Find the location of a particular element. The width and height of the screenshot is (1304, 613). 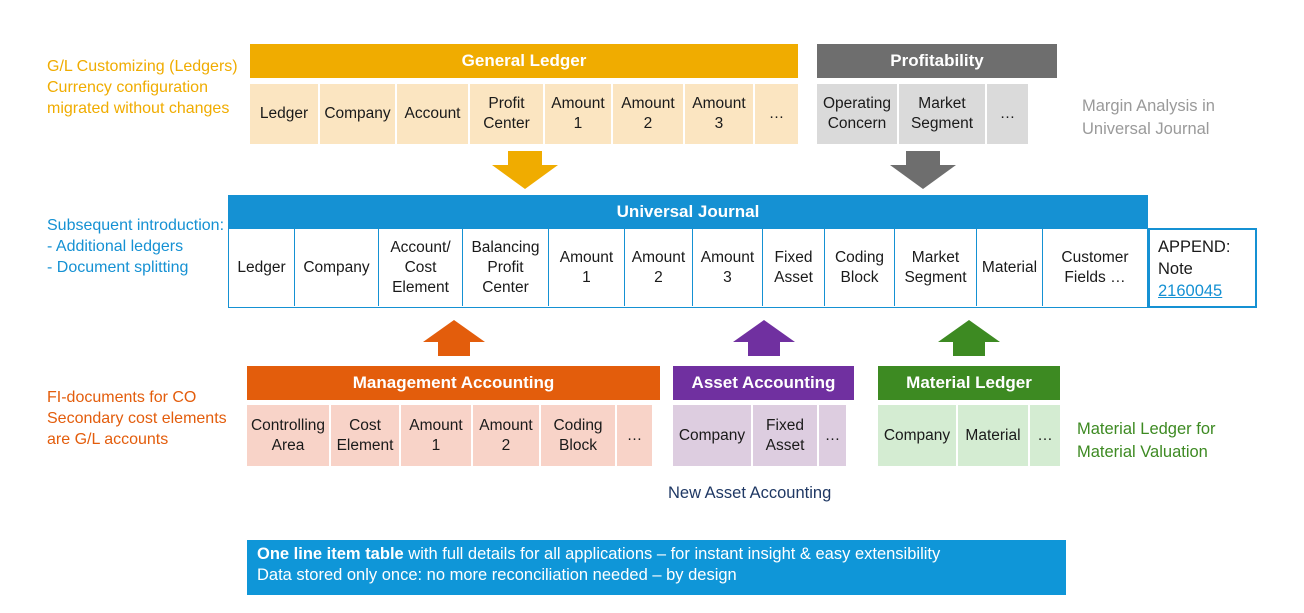

uj-field-cell: Amount 2 is located at coordinates (659, 267).